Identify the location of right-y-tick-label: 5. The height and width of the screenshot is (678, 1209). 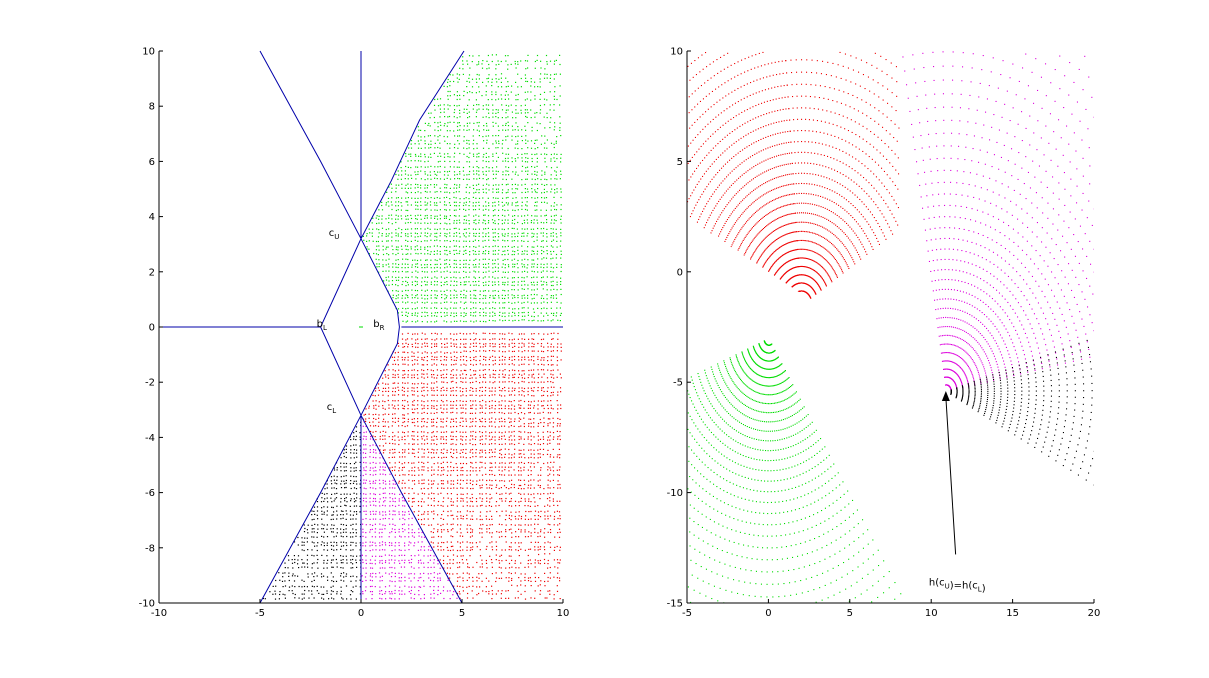
(680, 162).